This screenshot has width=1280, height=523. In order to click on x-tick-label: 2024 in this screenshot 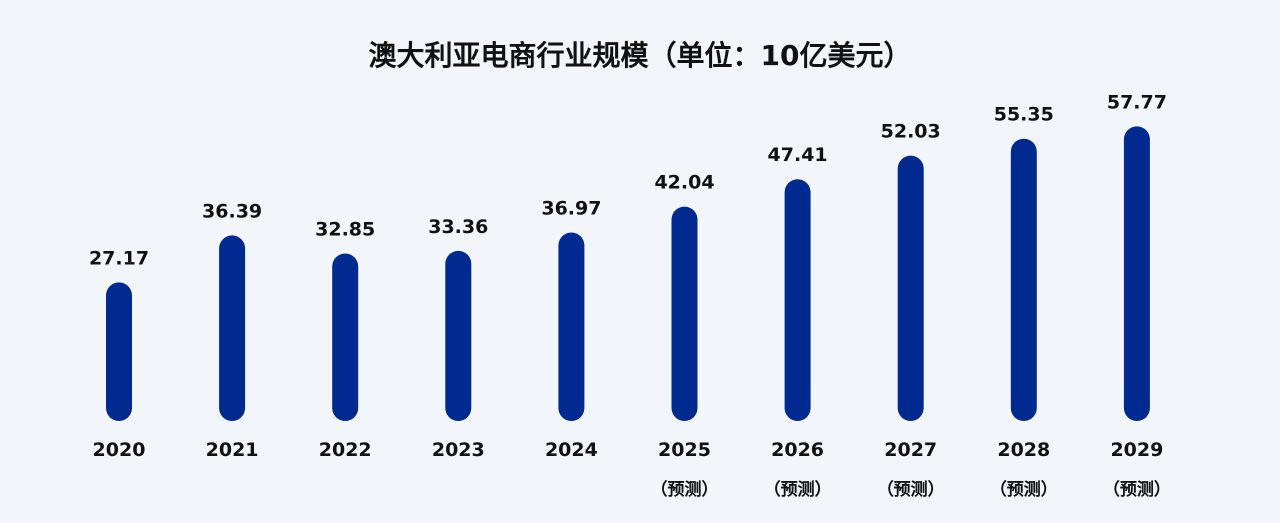, I will do `click(571, 450)`.